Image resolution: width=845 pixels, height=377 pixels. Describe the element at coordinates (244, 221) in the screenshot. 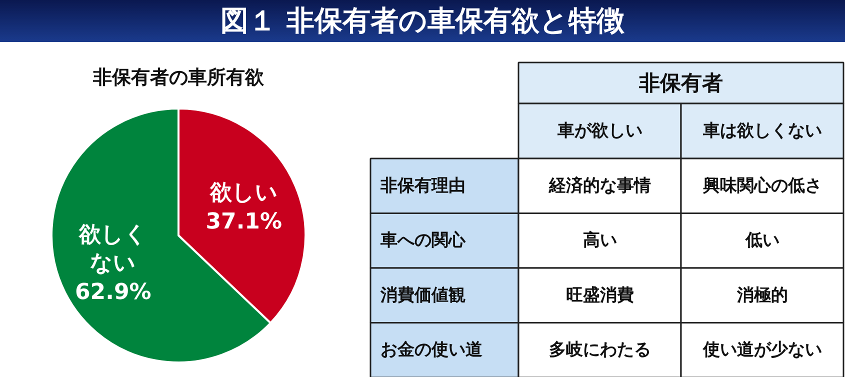

I see `data-label: 37.1%` at that location.